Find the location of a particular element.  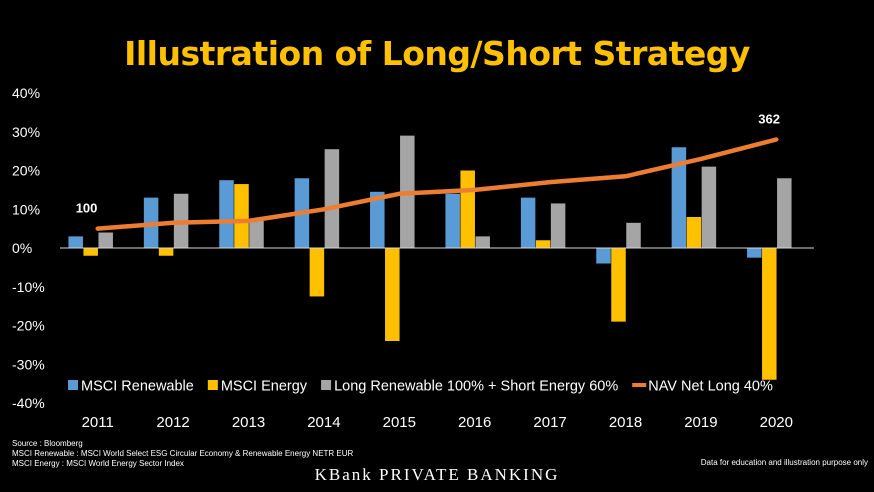

data-label: 362 is located at coordinates (769, 119).